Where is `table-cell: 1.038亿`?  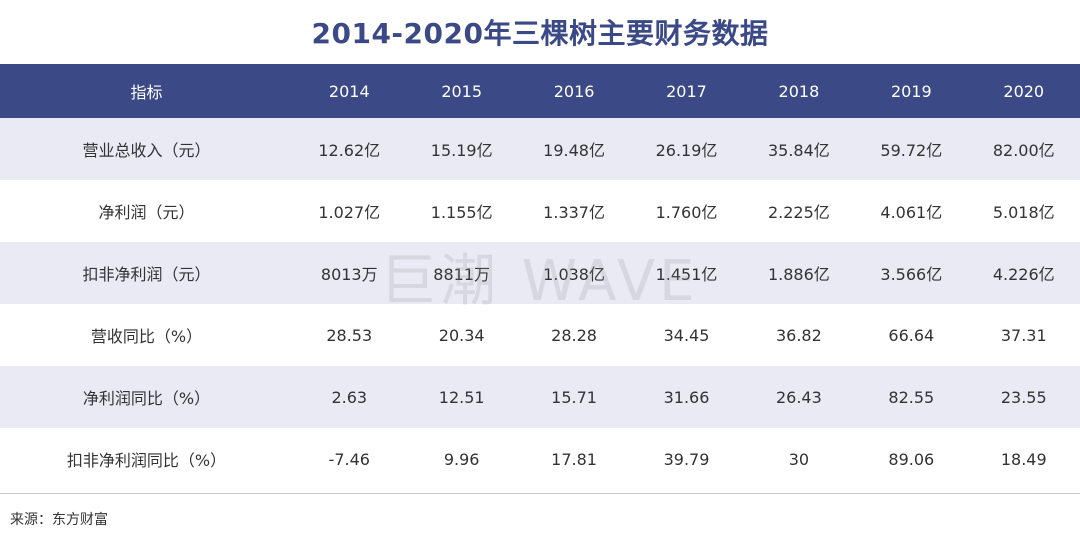 table-cell: 1.038亿 is located at coordinates (574, 274).